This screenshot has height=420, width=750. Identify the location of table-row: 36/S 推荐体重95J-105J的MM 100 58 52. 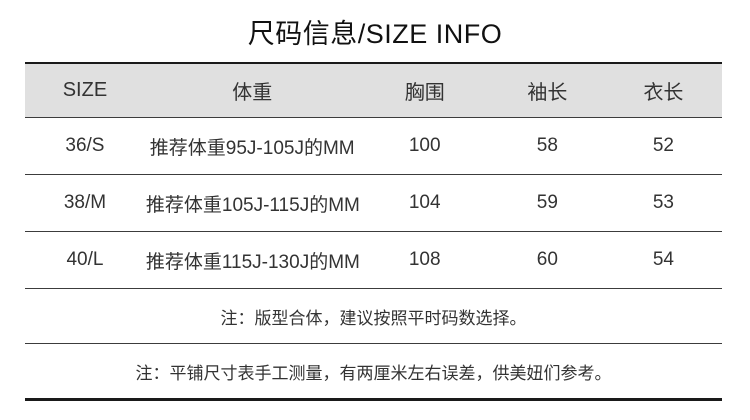
(373, 146).